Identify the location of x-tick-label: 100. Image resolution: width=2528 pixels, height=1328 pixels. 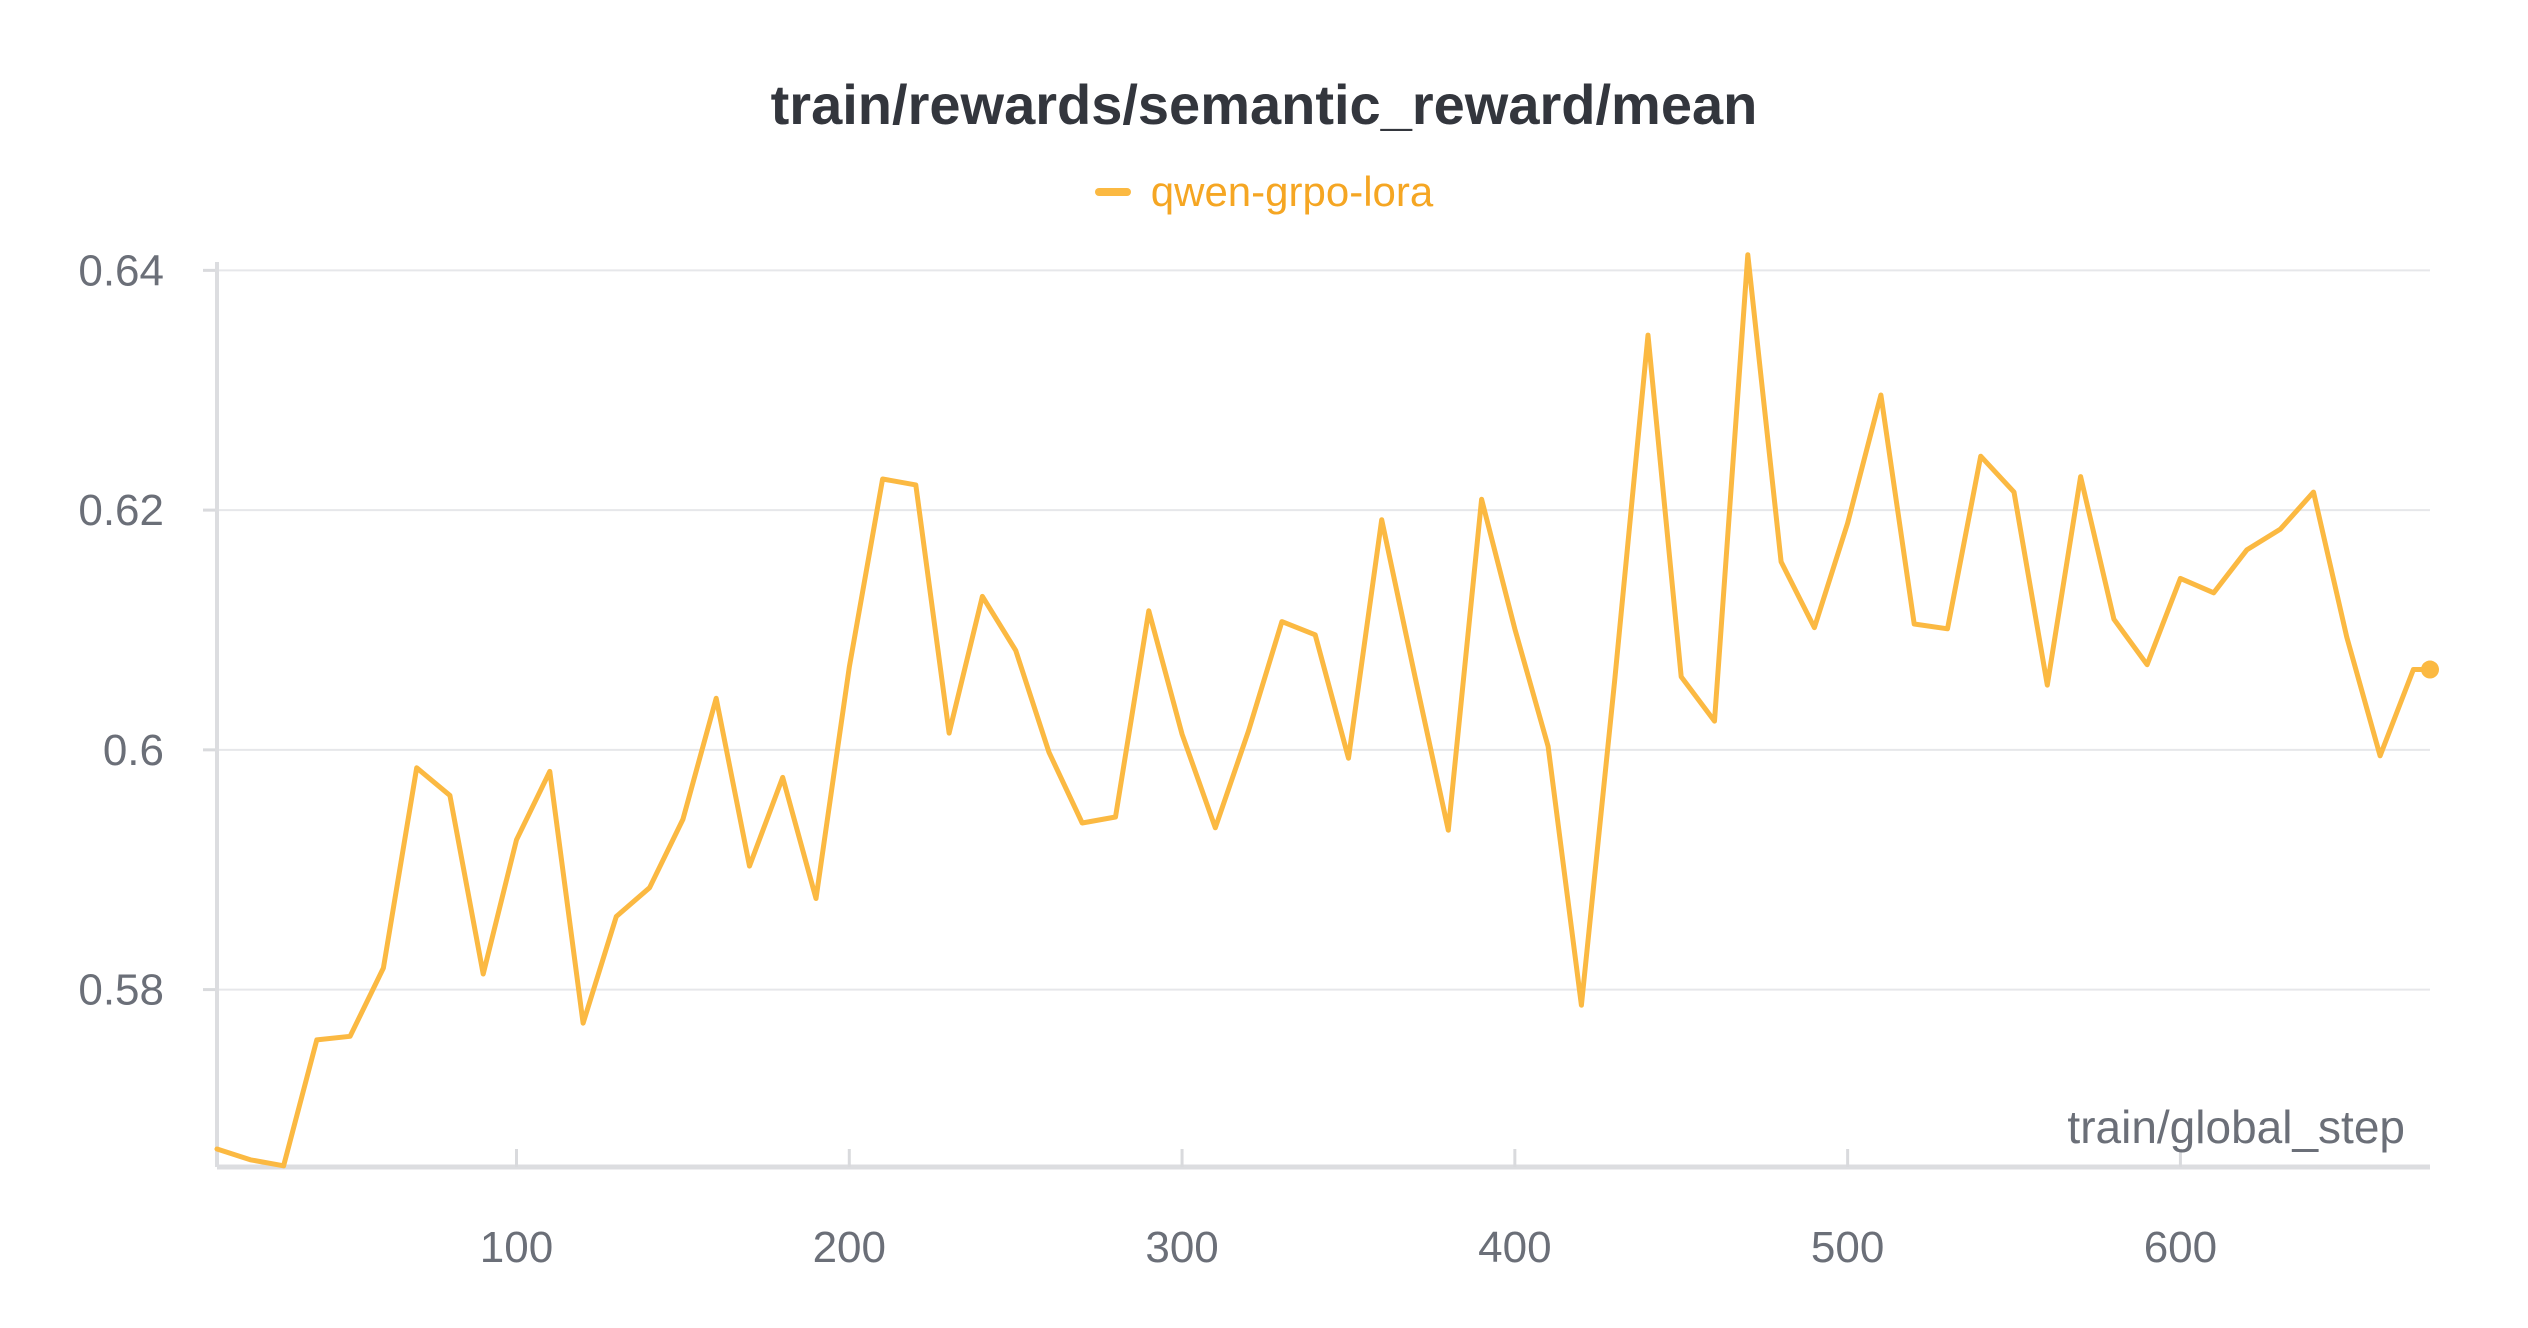
(516, 1247).